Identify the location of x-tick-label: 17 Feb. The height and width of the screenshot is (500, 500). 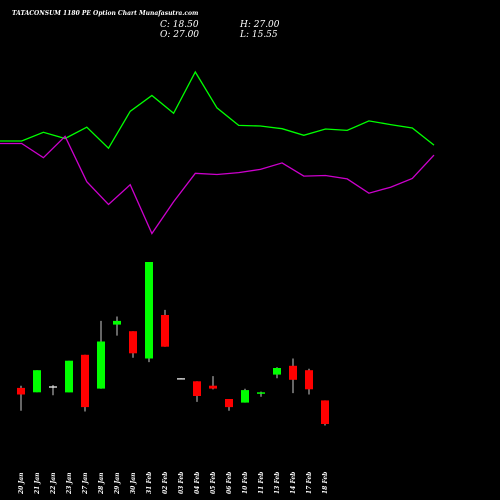
(309, 483).